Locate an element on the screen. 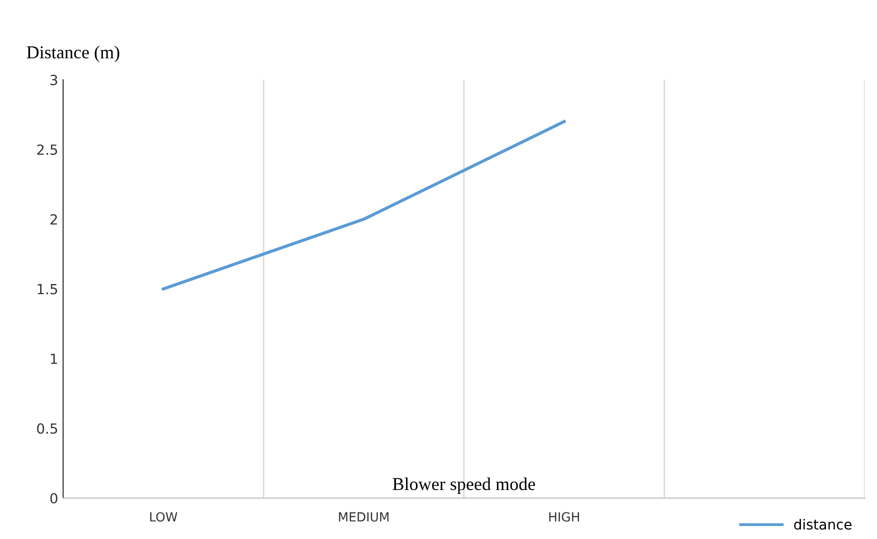  y-tick-label: 3 is located at coordinates (54, 80).